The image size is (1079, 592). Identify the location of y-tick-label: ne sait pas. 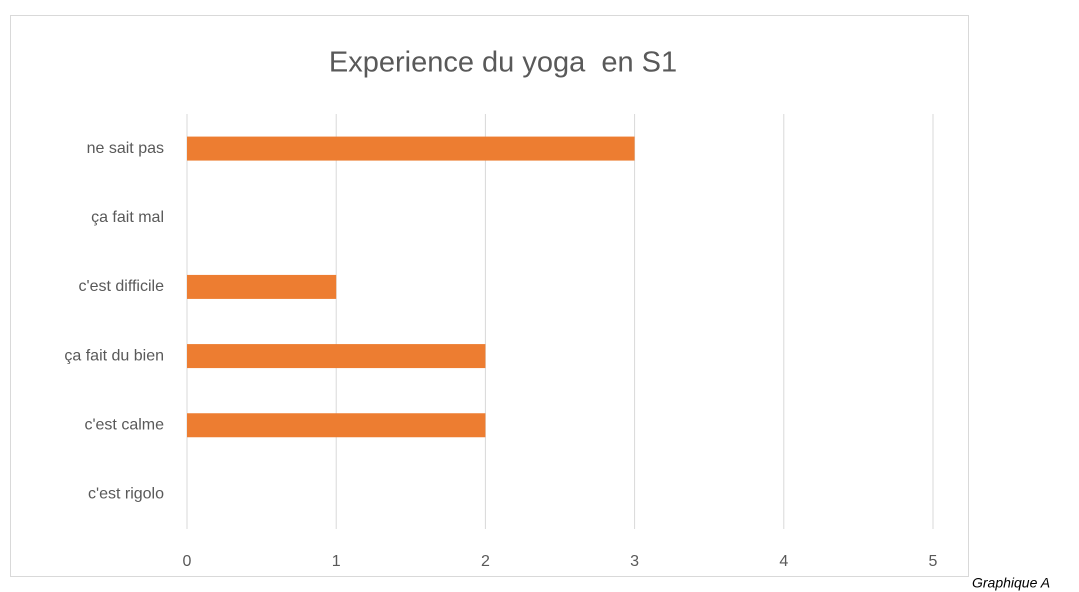
(125, 148).